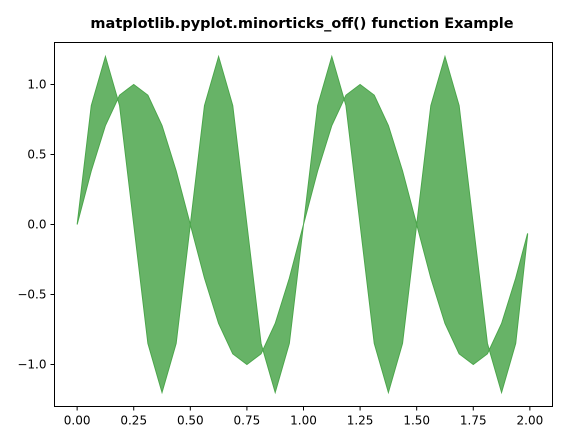 The width and height of the screenshot is (574, 441). Describe the element at coordinates (36, 155) in the screenshot. I see `y-tick-label: 0.5` at that location.